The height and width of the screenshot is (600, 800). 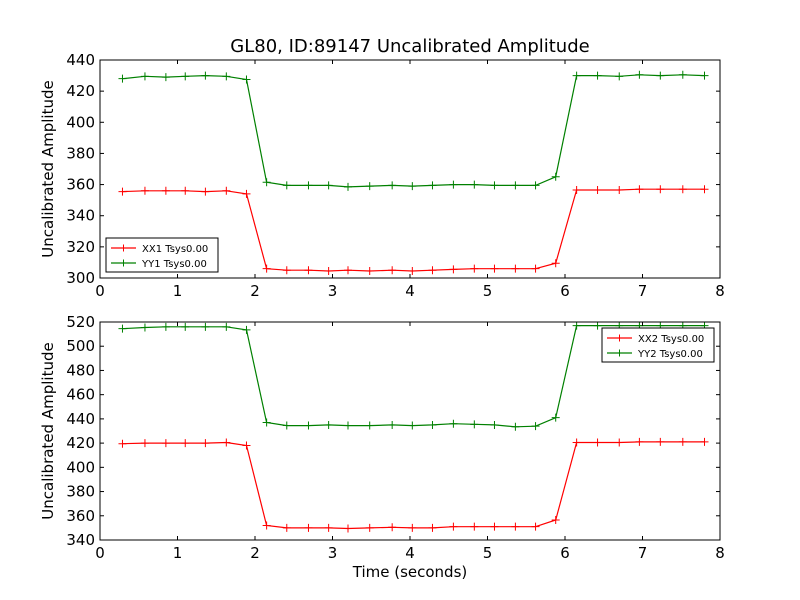 What do you see at coordinates (80, 247) in the screenshot?
I see `y-tick-label: 320` at bounding box center [80, 247].